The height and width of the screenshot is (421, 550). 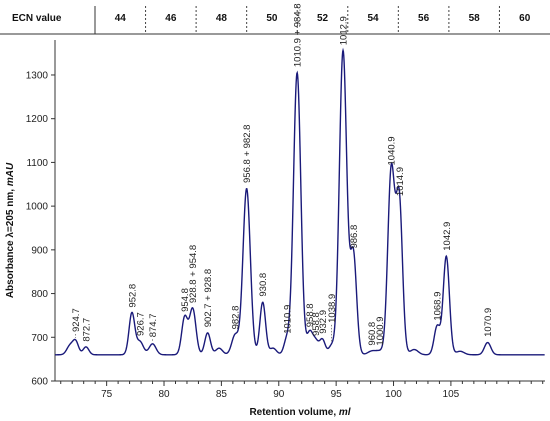 What do you see at coordinates (37, 18) in the screenshot?
I see `ecn-header-title: ECN value` at bounding box center [37, 18].